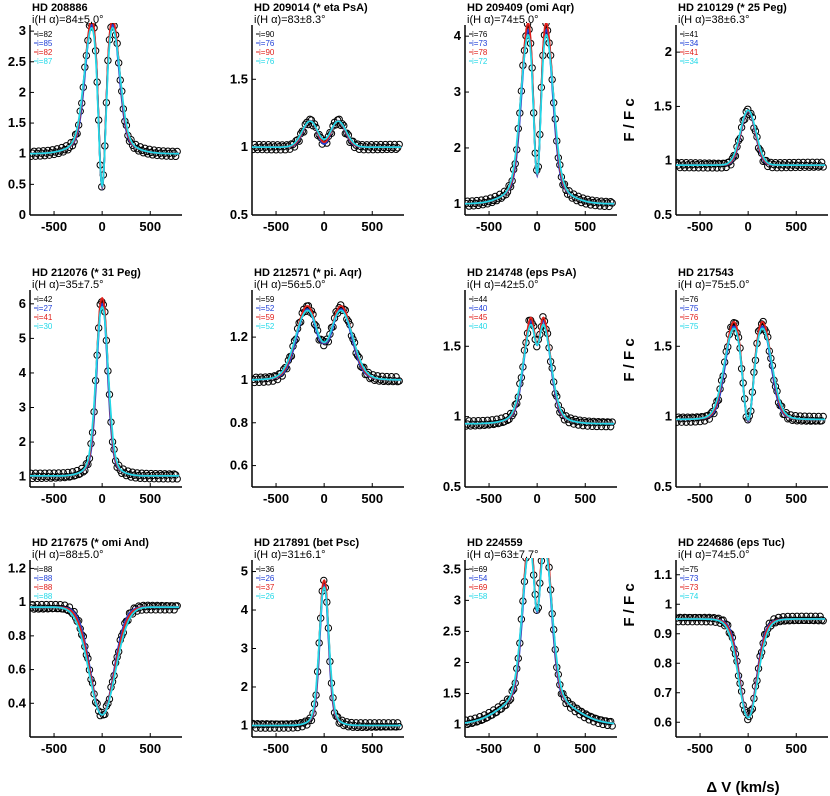 Image resolution: width=830 pixels, height=796 pixels. What do you see at coordinates (290, 555) in the screenshot?
I see `panel-subtitle: i(H α)=31±6.1°` at bounding box center [290, 555].